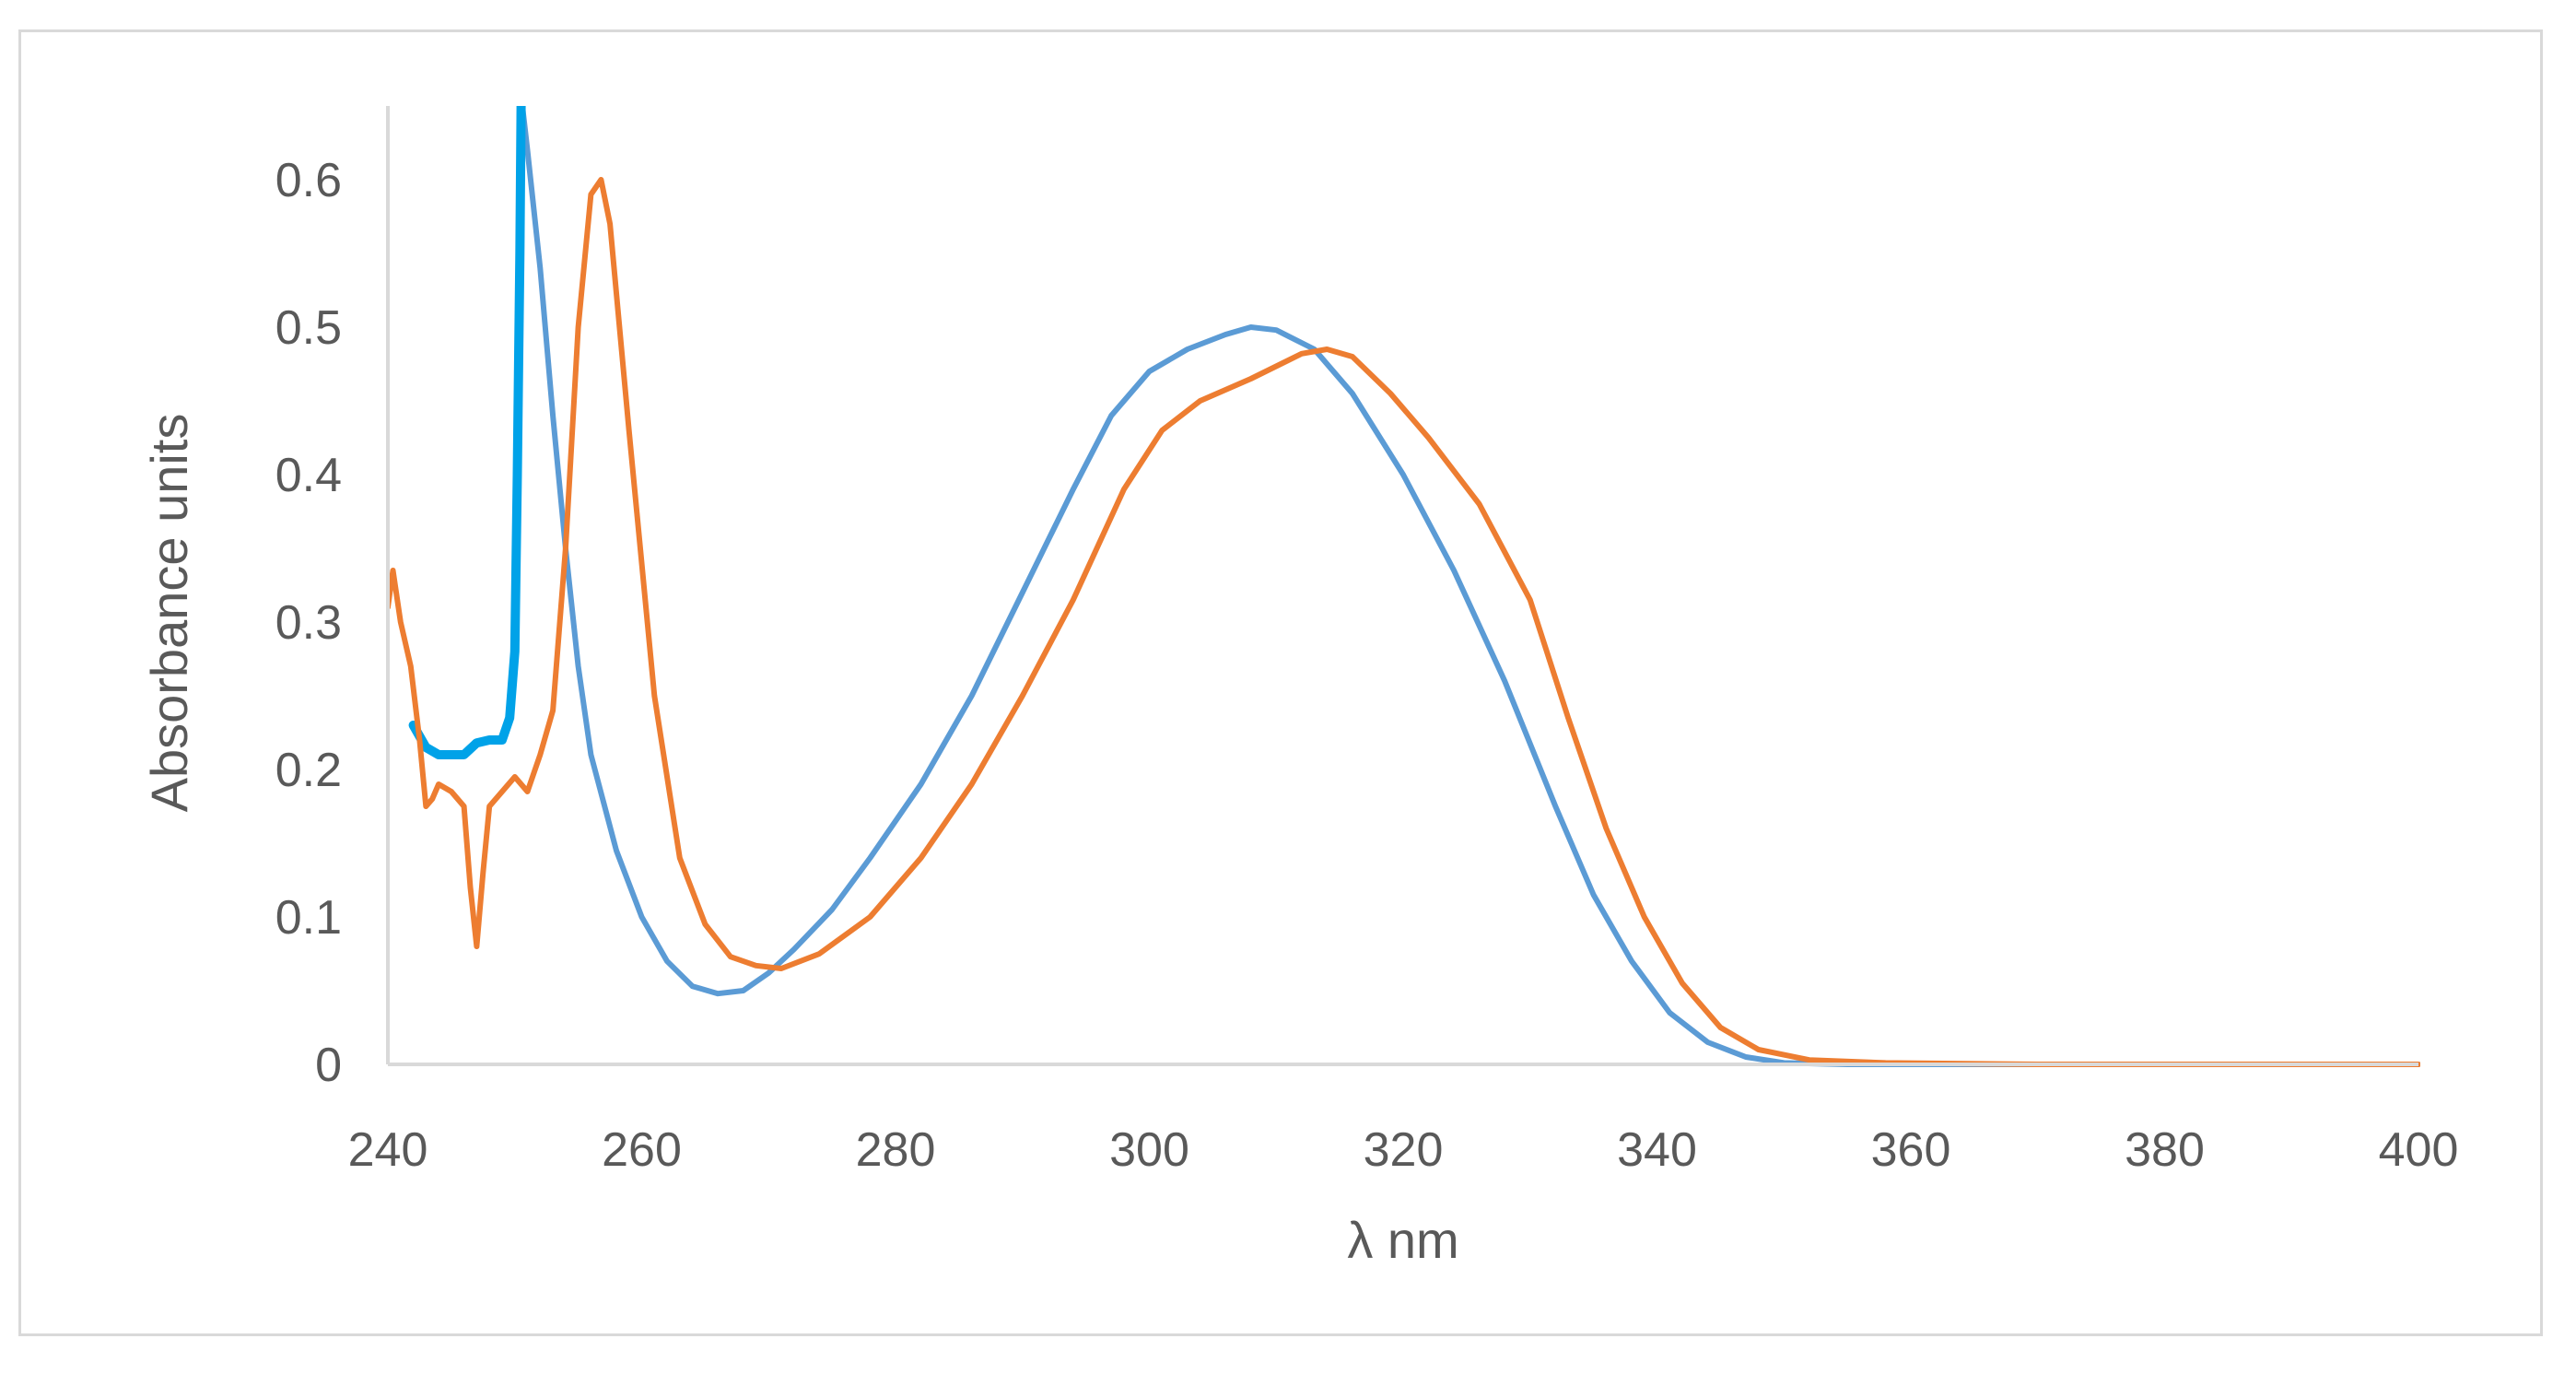 The width and height of the screenshot is (2576, 1374). What do you see at coordinates (328, 1065) in the screenshot?
I see `y-tick-label: 0` at bounding box center [328, 1065].